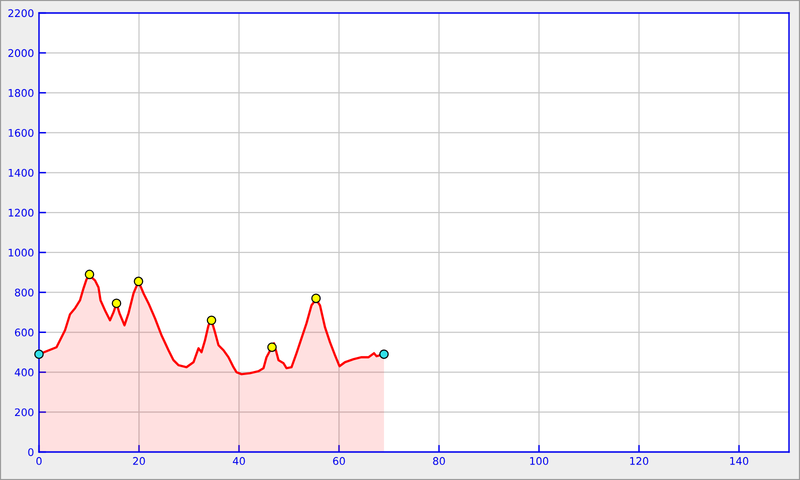 Image resolution: width=800 pixels, height=480 pixels. I want to click on y-tick-label: 800, so click(24, 292).